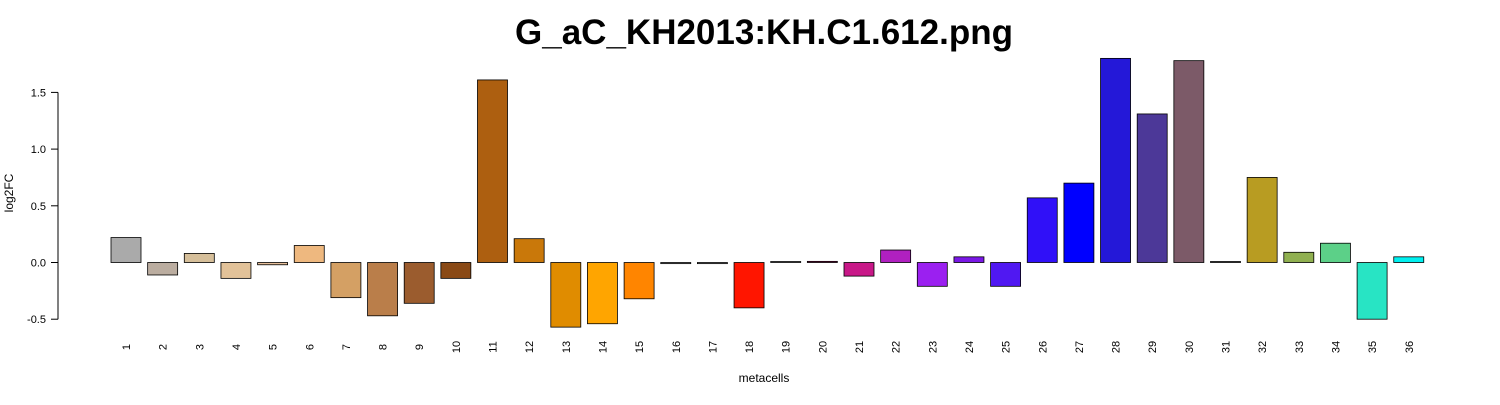 Image resolution: width=1500 pixels, height=405 pixels. I want to click on x-tick-label: 22, so click(897, 347).